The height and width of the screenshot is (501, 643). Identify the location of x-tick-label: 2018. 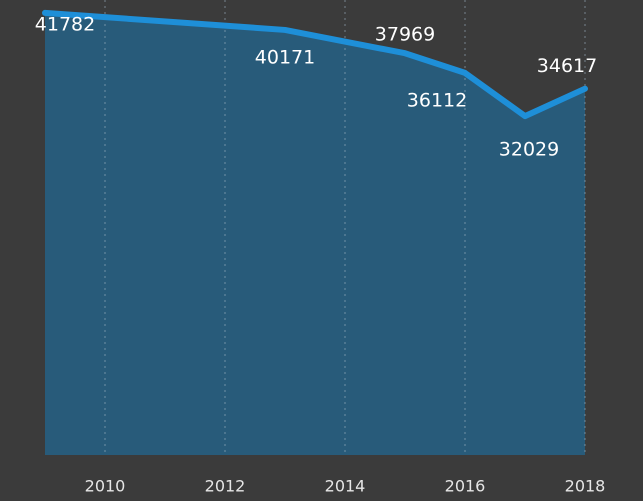
(585, 486).